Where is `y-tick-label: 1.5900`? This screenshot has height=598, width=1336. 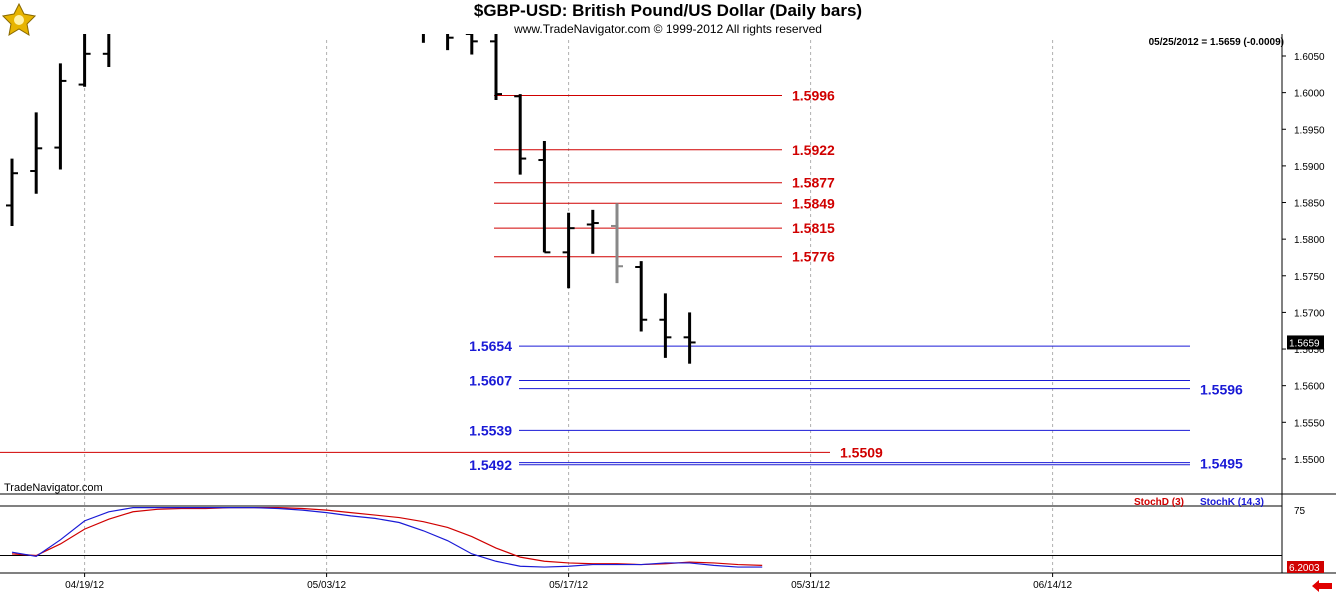
y-tick-label: 1.5900 is located at coordinates (1309, 167).